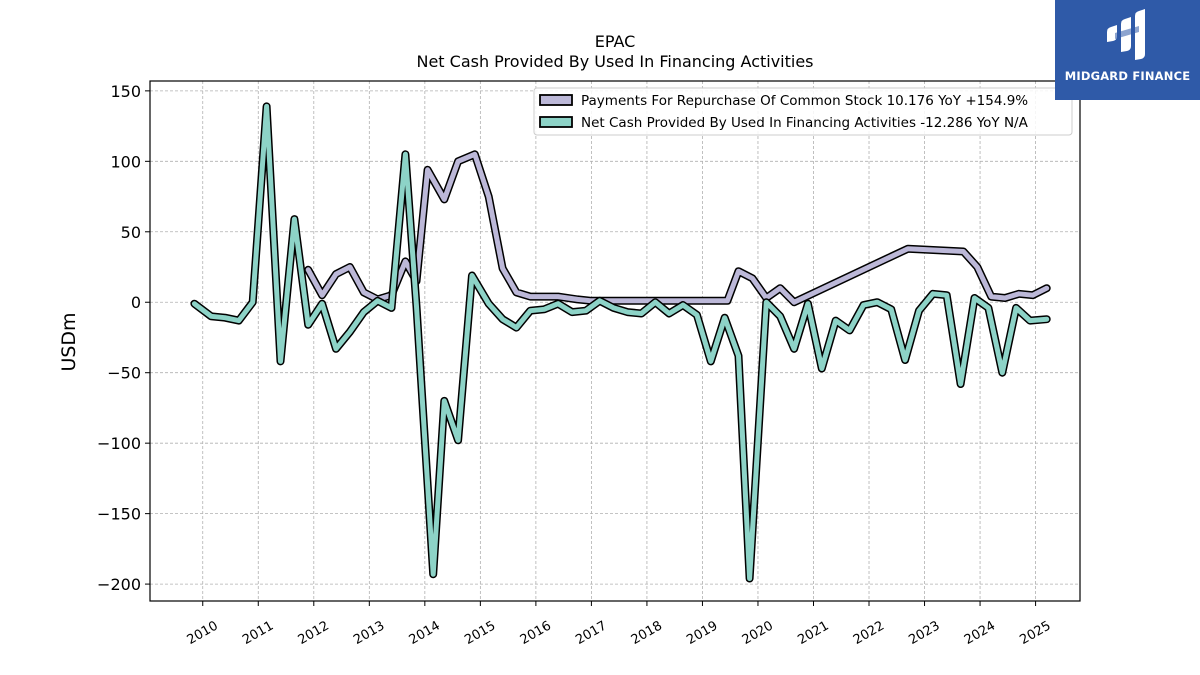 Image resolution: width=1200 pixels, height=675 pixels. I want to click on x-tick-label: 2021, so click(813, 633).